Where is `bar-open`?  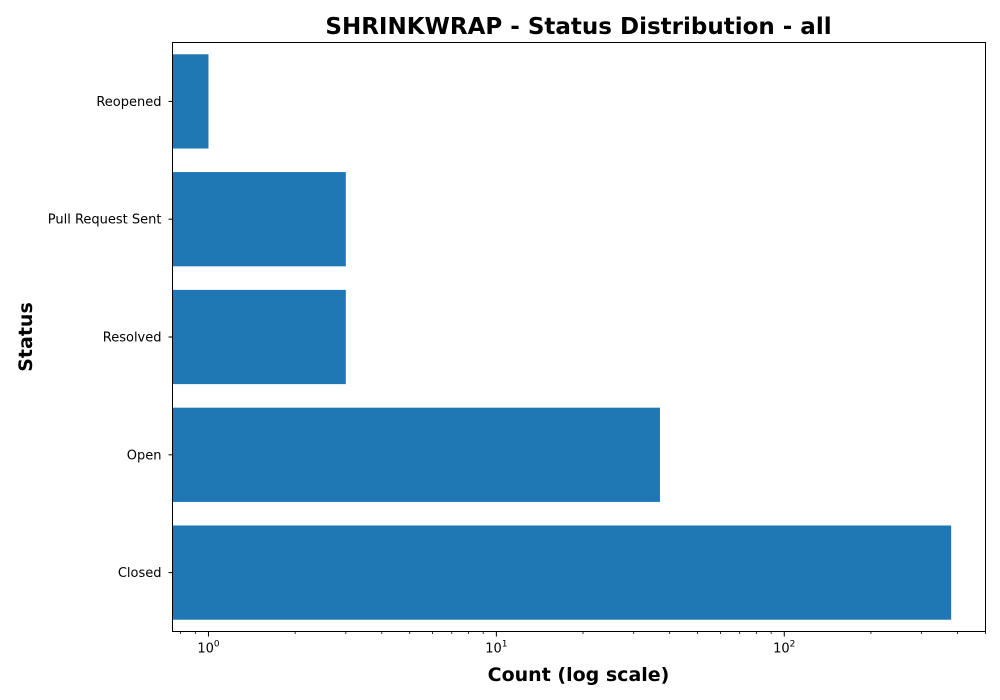
bar-open is located at coordinates (416, 454).